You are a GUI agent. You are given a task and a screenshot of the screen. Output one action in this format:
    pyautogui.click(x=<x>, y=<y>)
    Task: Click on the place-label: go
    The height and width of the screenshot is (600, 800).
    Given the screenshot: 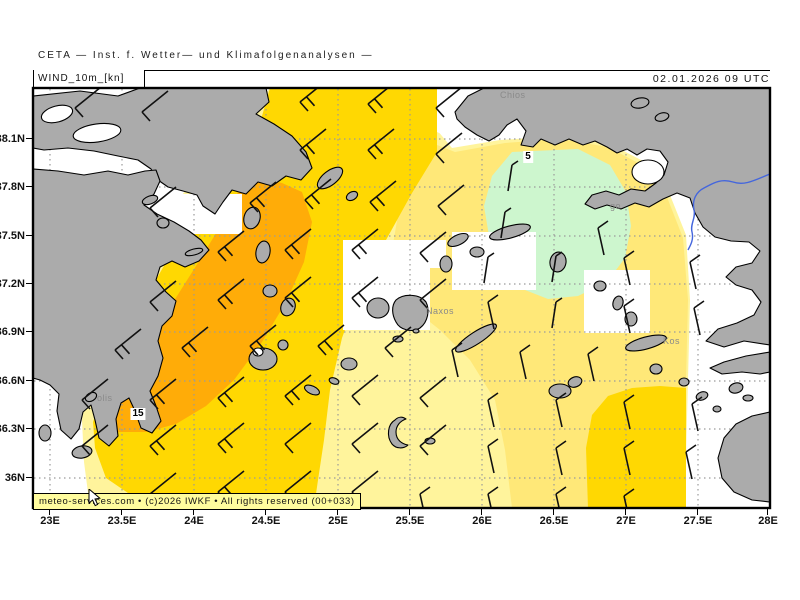 What is the action you would take?
    pyautogui.click(x=616, y=206)
    